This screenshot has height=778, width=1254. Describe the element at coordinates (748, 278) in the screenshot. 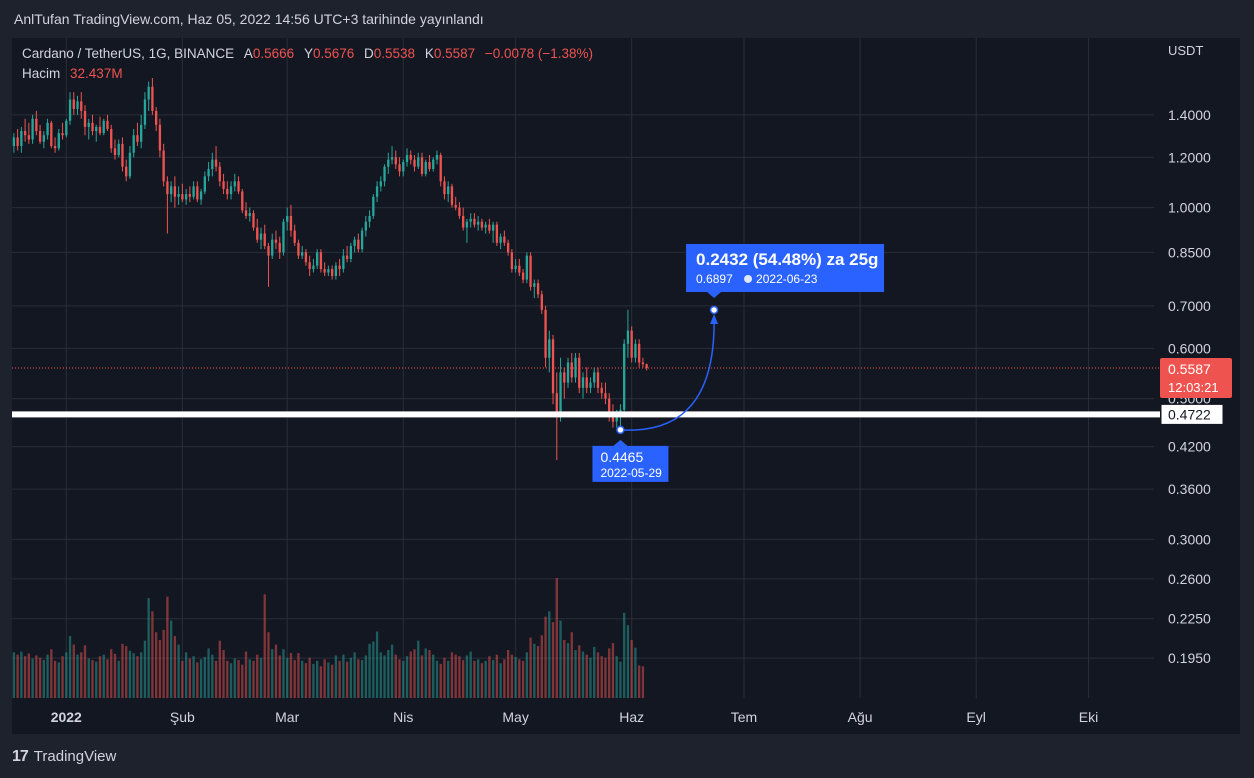

I see `clock-icon` at that location.